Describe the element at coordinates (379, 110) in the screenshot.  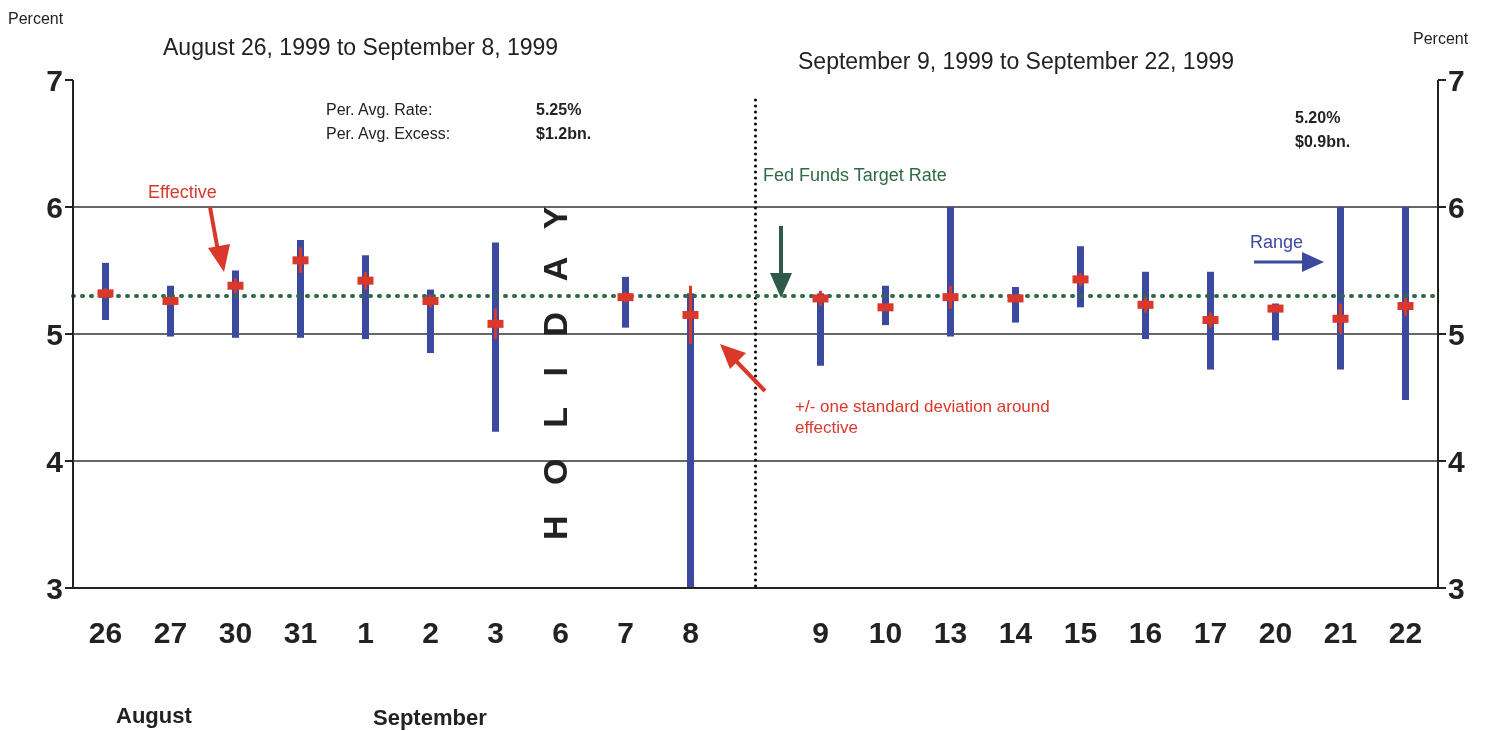
I see `annotation: Per. Avg. Rate:` at that location.